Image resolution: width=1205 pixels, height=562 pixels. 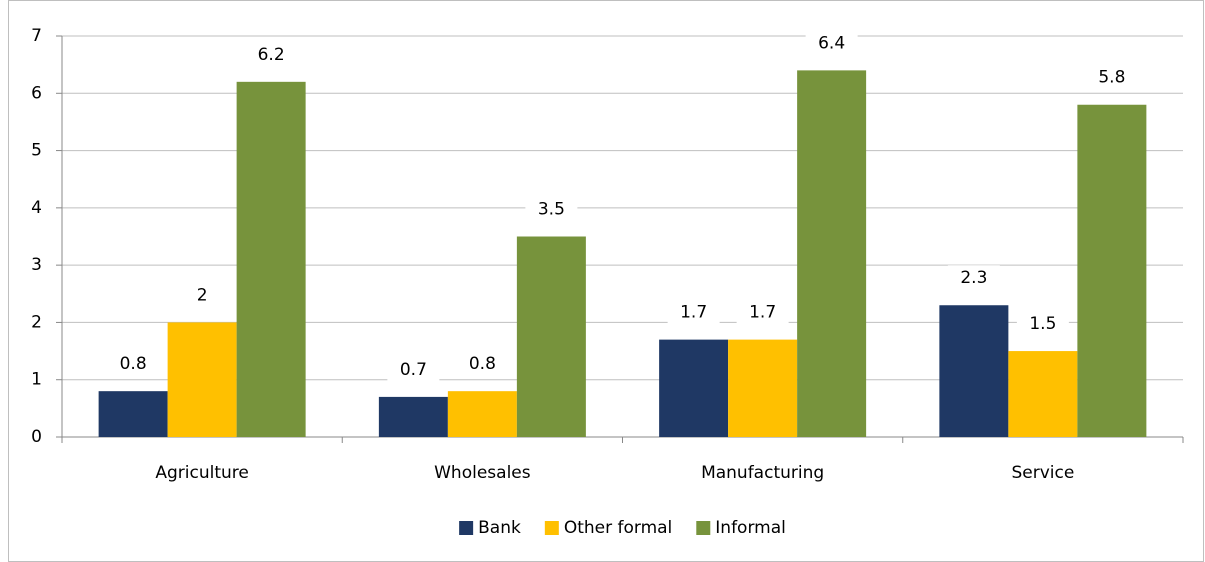 What do you see at coordinates (36, 380) in the screenshot?
I see `y-tick-label: 1` at bounding box center [36, 380].